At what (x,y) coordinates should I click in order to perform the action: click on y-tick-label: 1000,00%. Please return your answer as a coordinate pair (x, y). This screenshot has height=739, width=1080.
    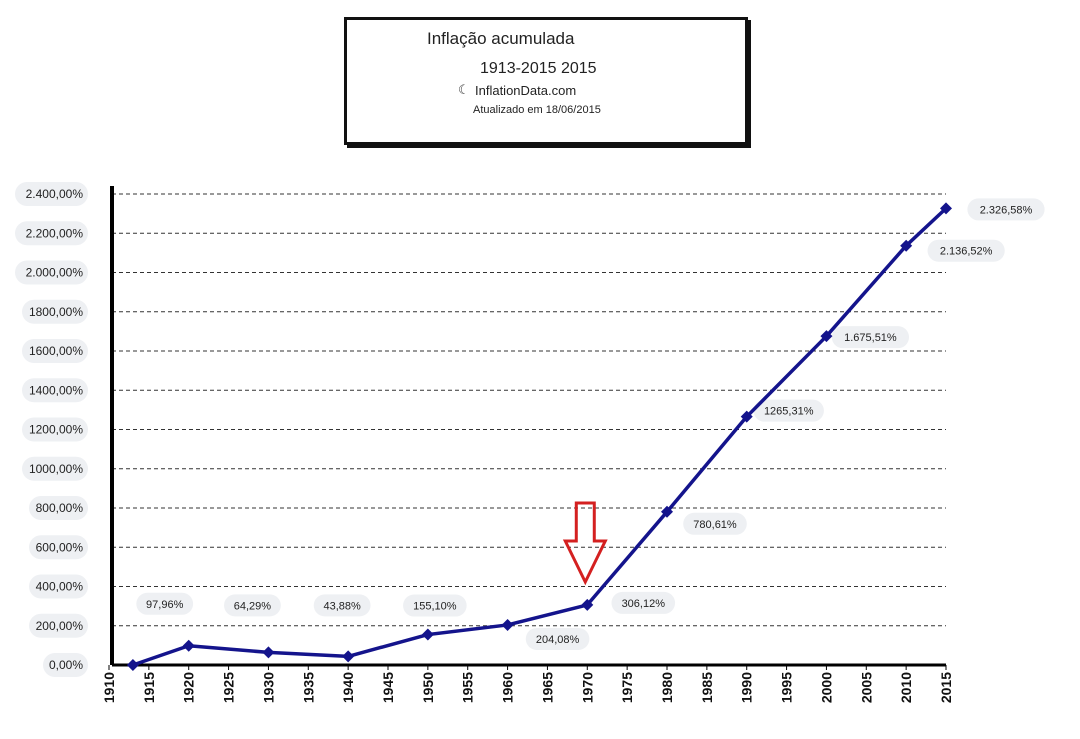
    Looking at the image, I should click on (56, 469).